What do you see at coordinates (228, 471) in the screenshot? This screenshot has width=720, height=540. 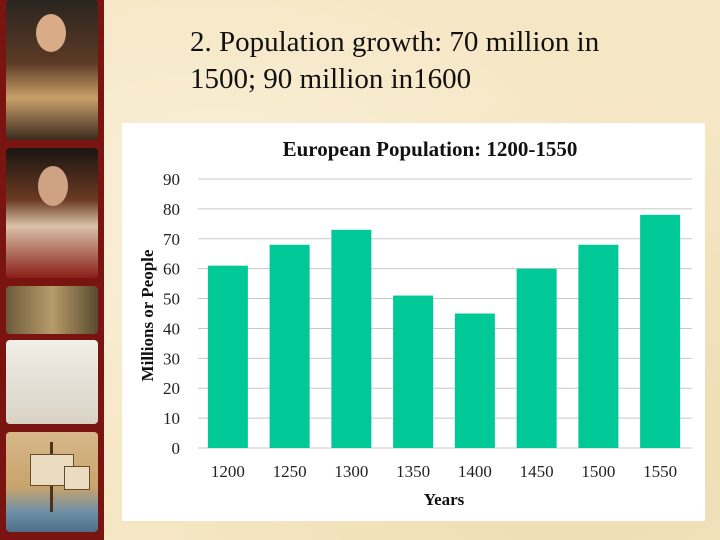 I see `x-tick-label: 1200` at bounding box center [228, 471].